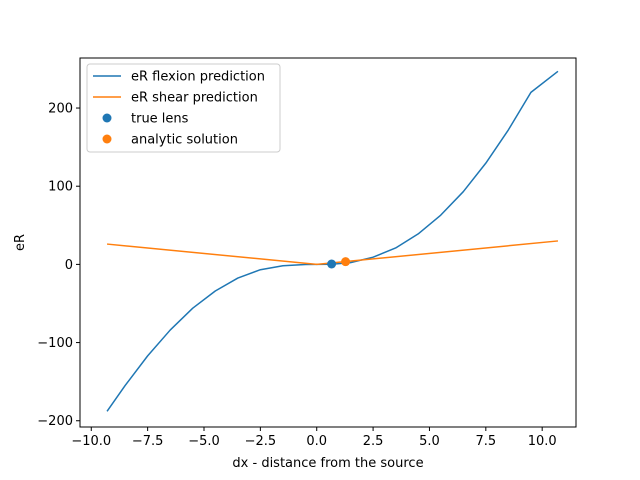  What do you see at coordinates (184, 140) in the screenshot?
I see `legend-label-3: analytic solution` at bounding box center [184, 140].